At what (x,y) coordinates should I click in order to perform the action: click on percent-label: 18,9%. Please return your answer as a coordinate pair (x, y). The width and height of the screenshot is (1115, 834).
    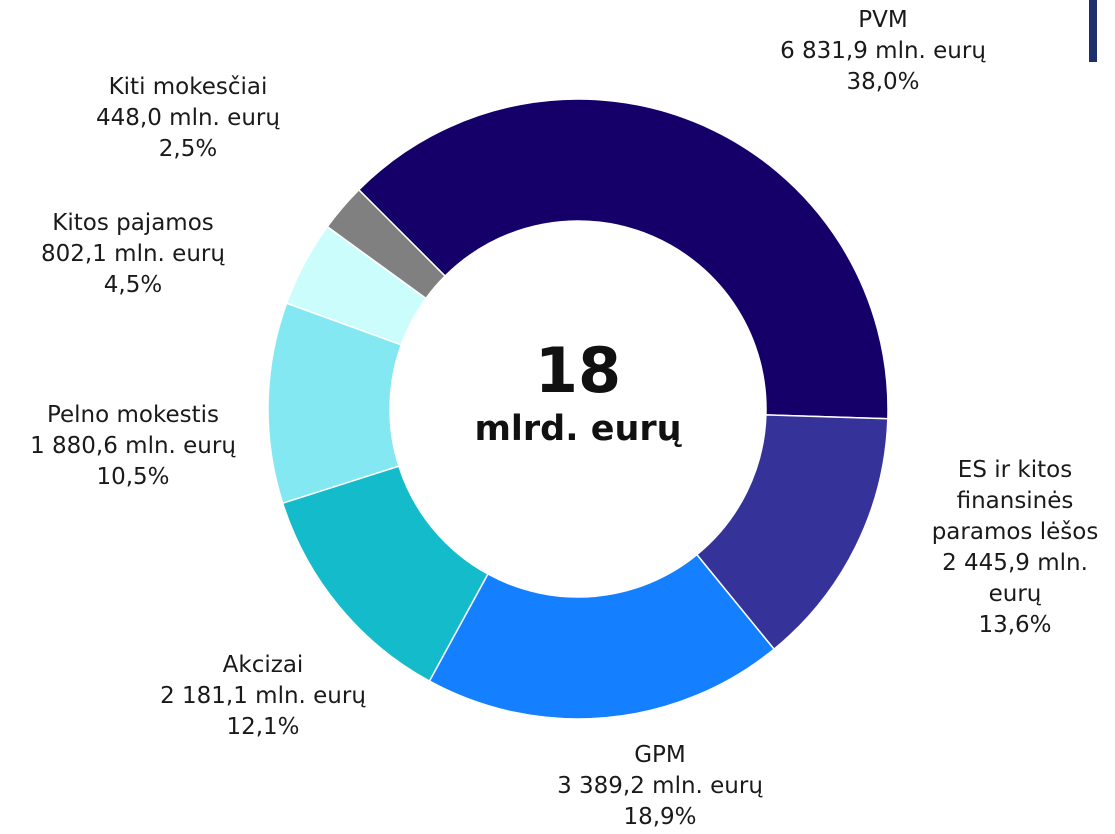
    Looking at the image, I should click on (660, 817).